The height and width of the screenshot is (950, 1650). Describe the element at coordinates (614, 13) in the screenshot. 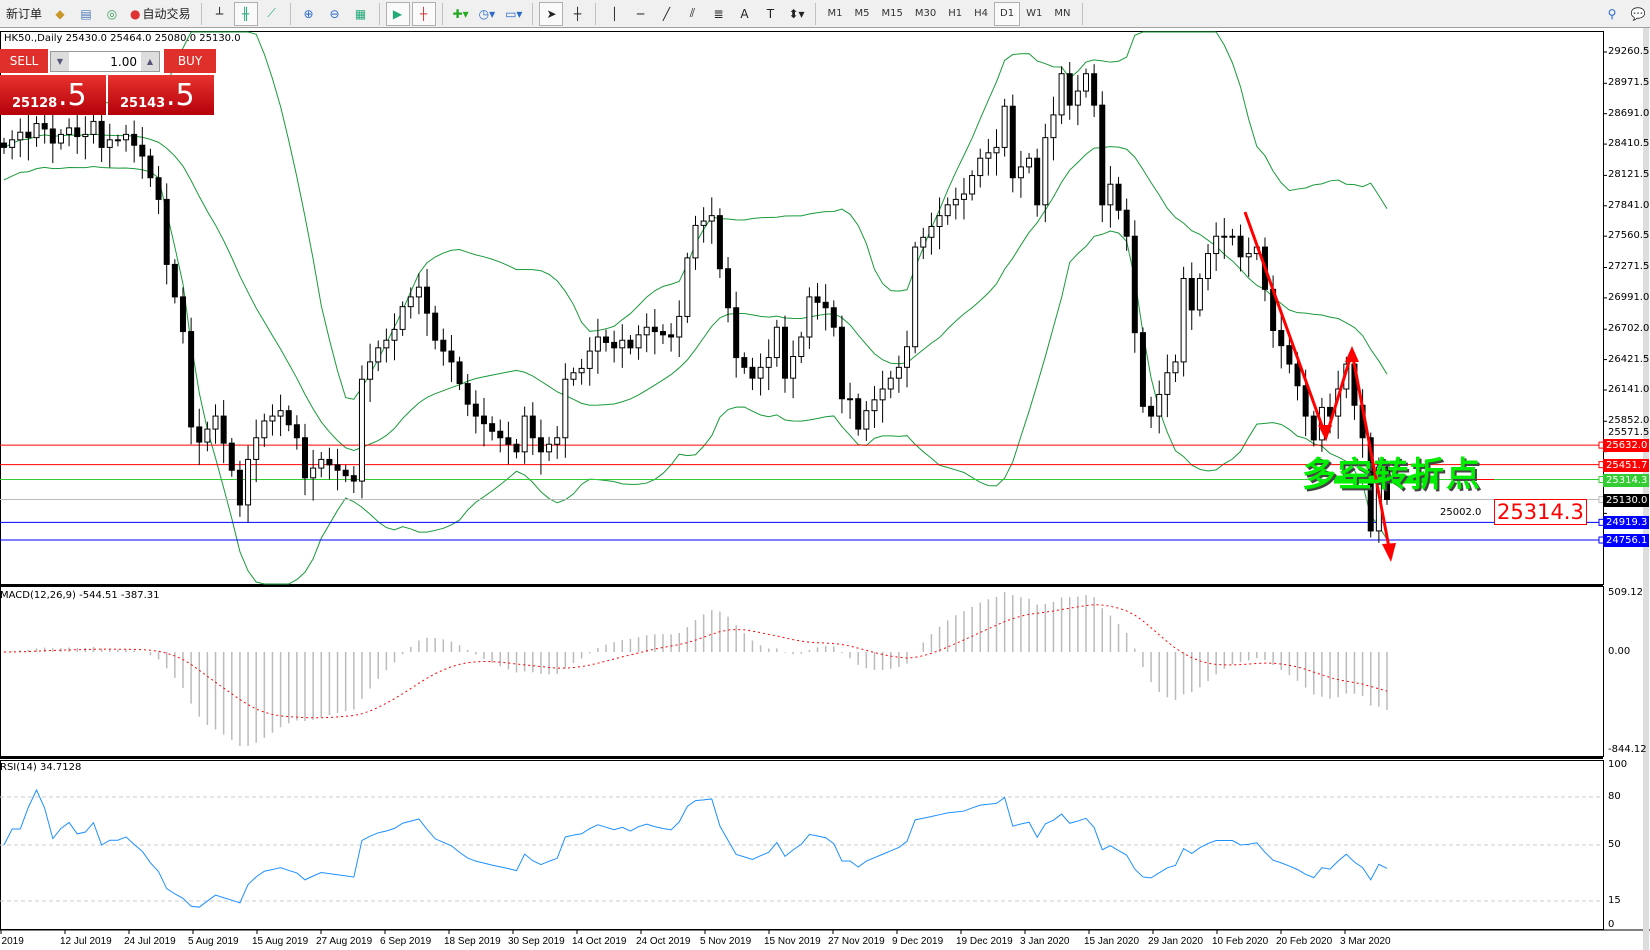

I see `vertical-line-icon: │` at that location.